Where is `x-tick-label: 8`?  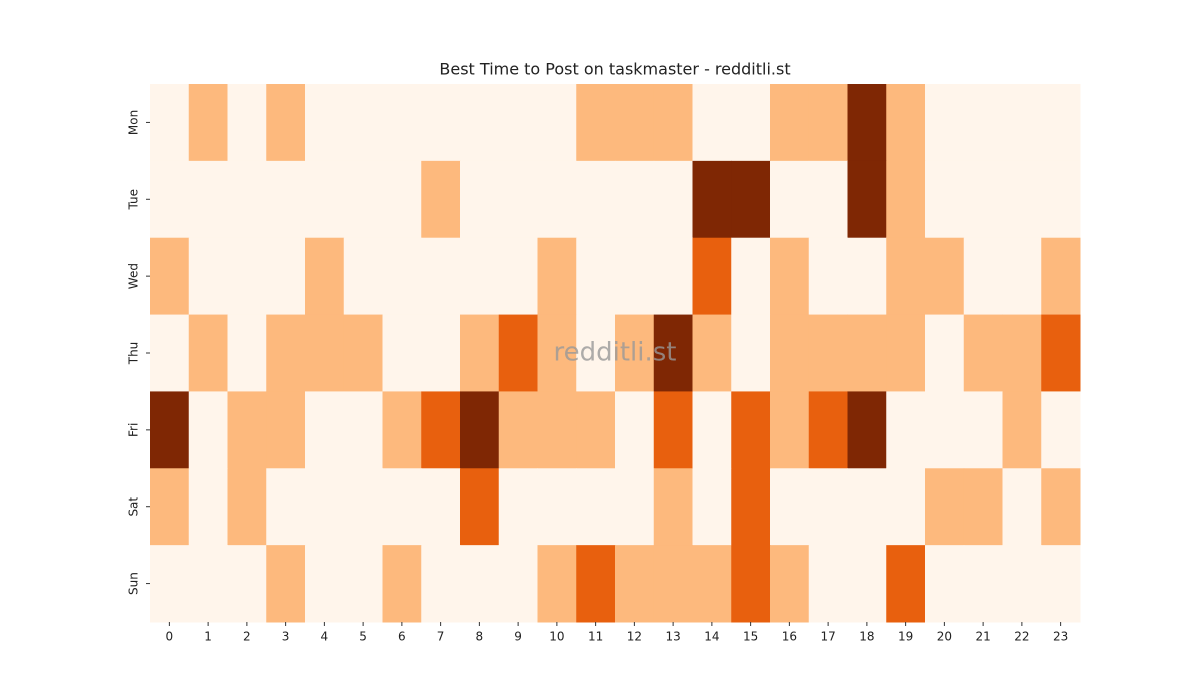
x-tick-label: 8 is located at coordinates (480, 637).